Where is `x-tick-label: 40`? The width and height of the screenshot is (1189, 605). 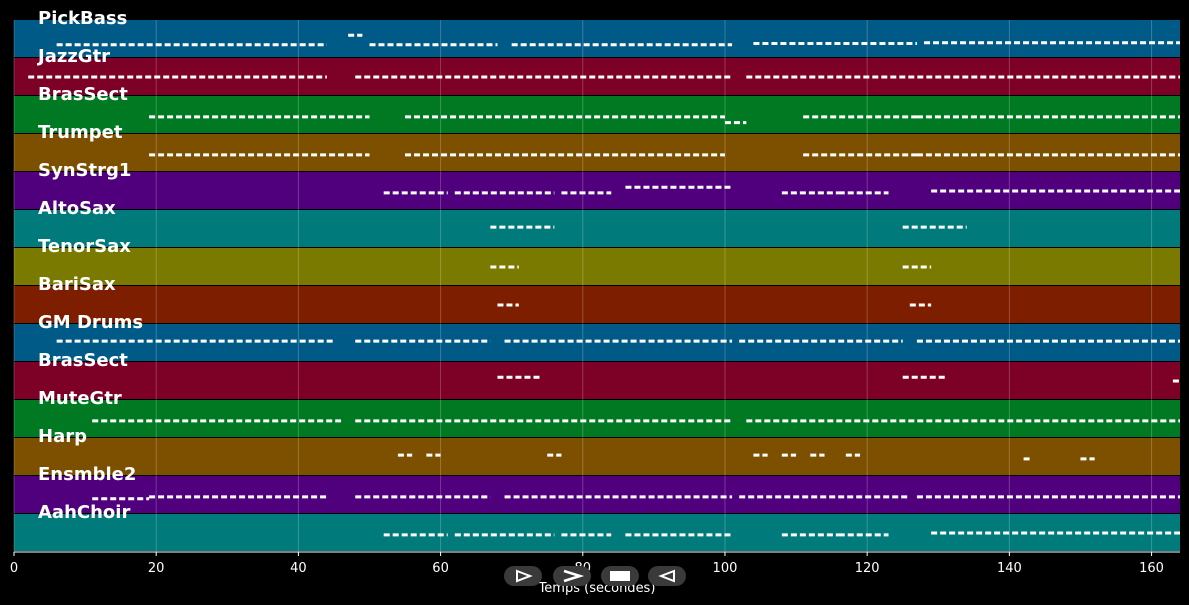 x-tick-label: 40 is located at coordinates (298, 568).